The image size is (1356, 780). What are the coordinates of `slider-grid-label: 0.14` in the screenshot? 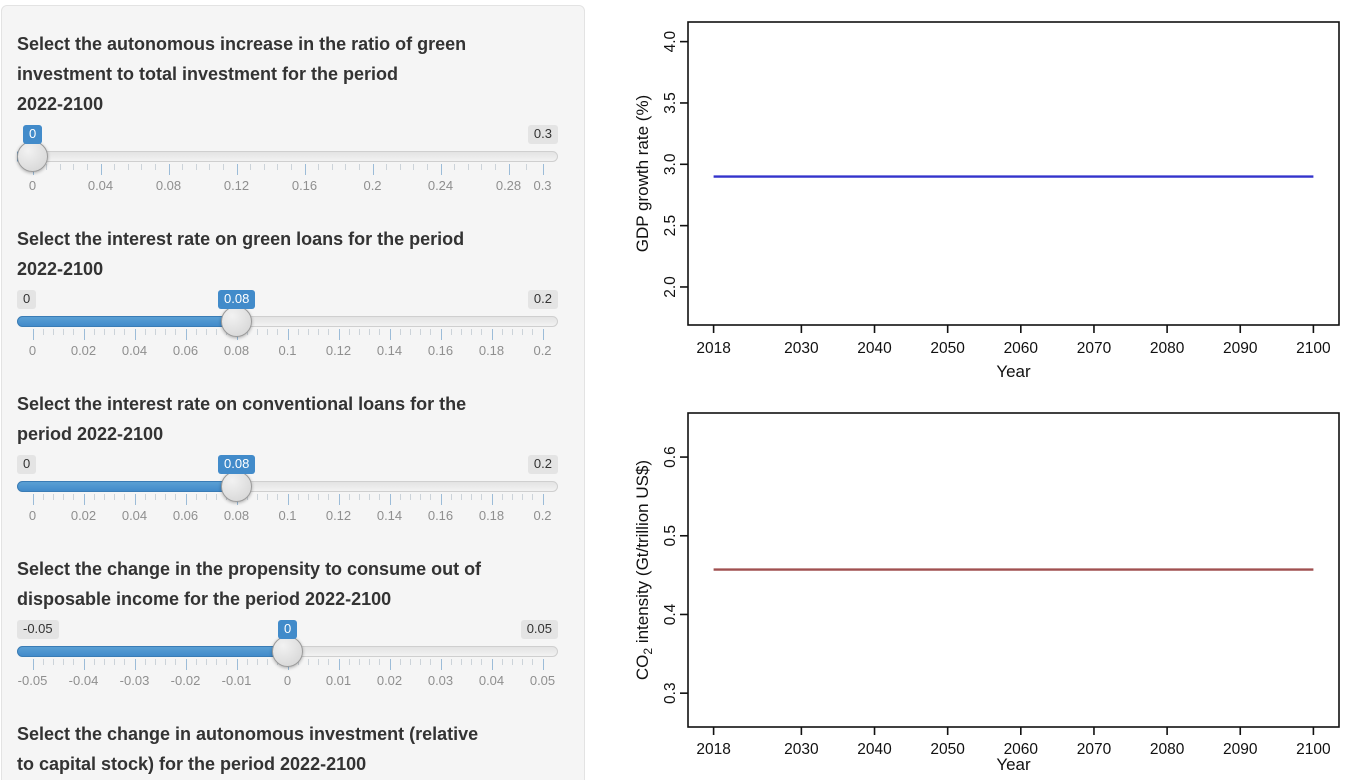 It's located at (389, 350).